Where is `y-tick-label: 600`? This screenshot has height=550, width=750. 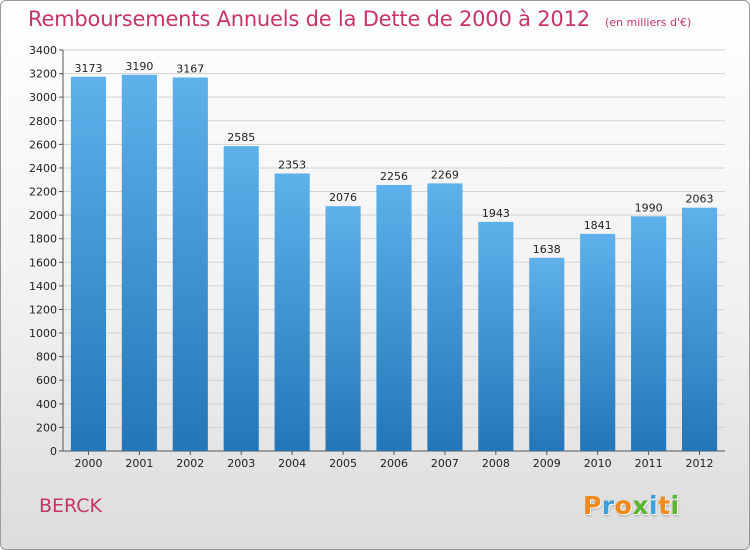
y-tick-label: 600 is located at coordinates (46, 380).